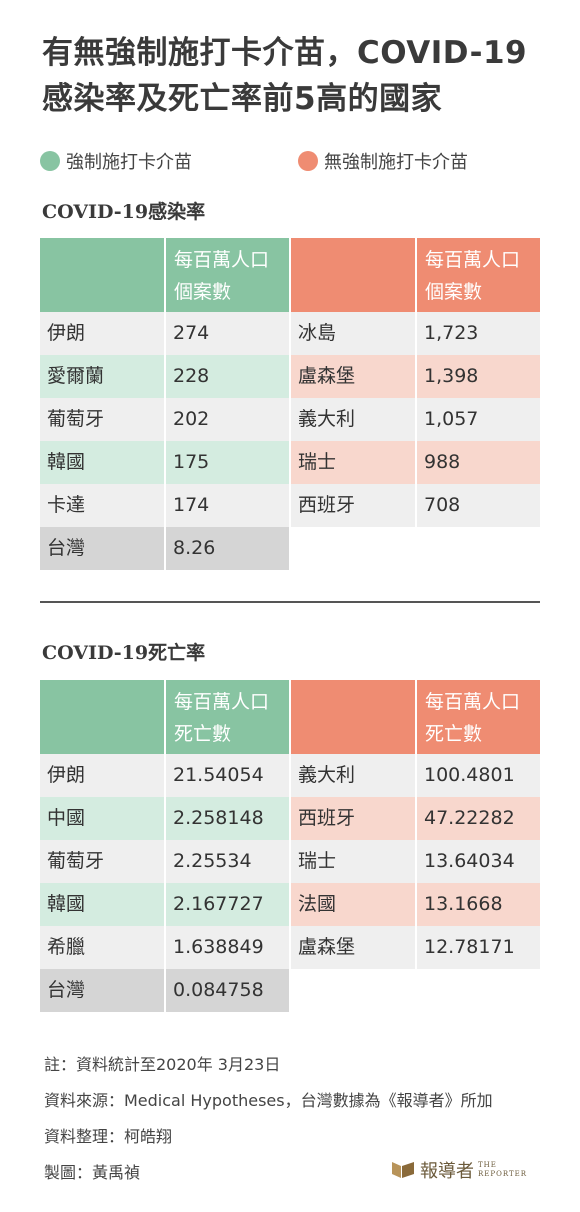  Describe the element at coordinates (478, 818) in the screenshot. I see `death-non-mandatory-value: 47.22282` at that location.